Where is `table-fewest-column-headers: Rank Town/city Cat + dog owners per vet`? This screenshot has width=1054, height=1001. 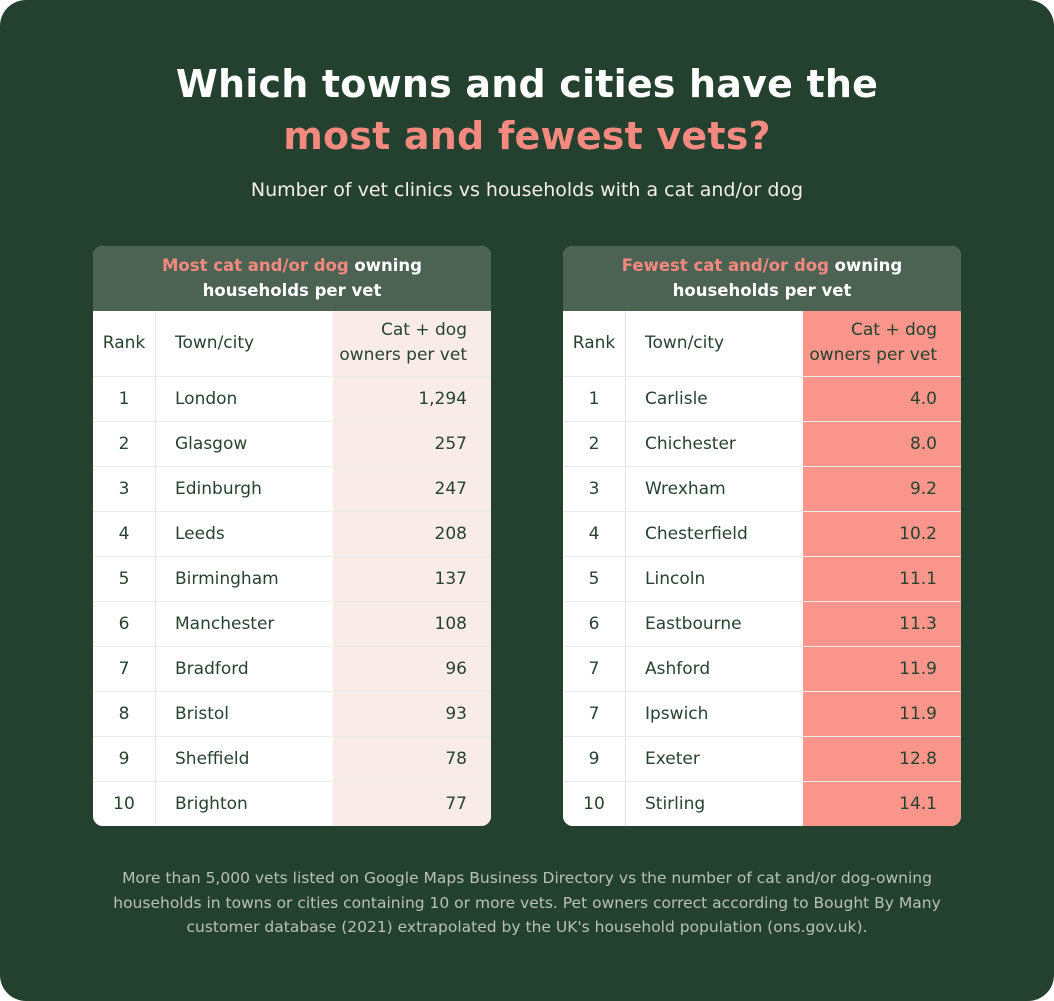
table-fewest-column-headers: Rank Town/city Cat + dog owners per vet is located at coordinates (762, 343).